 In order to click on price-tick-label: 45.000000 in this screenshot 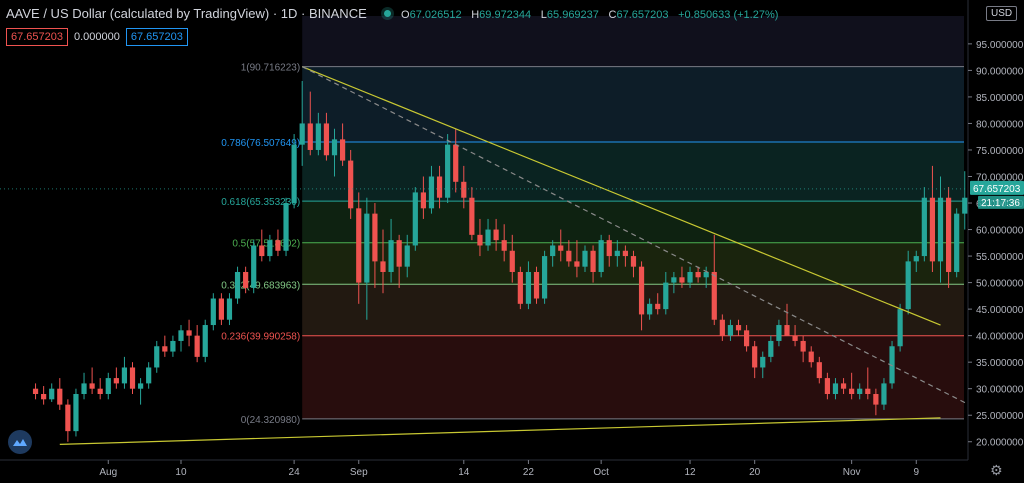, I will do `click(1000, 310)`.